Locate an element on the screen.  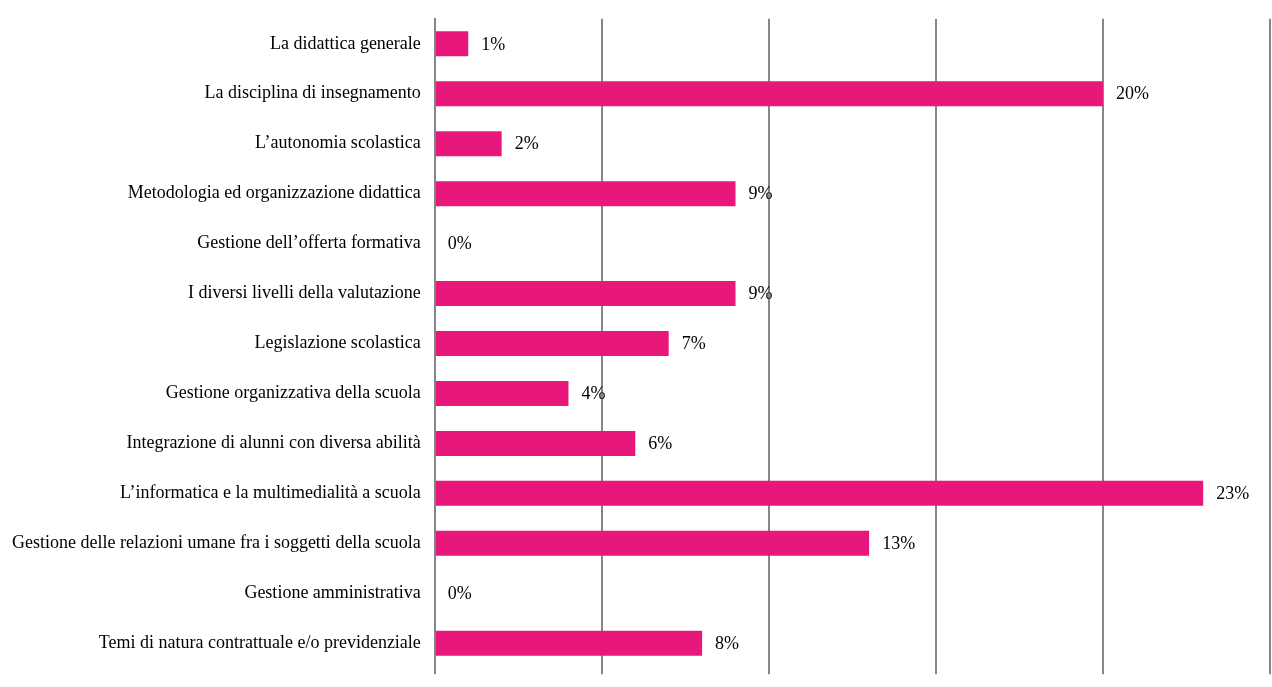
data-label: 4% is located at coordinates (593, 393).